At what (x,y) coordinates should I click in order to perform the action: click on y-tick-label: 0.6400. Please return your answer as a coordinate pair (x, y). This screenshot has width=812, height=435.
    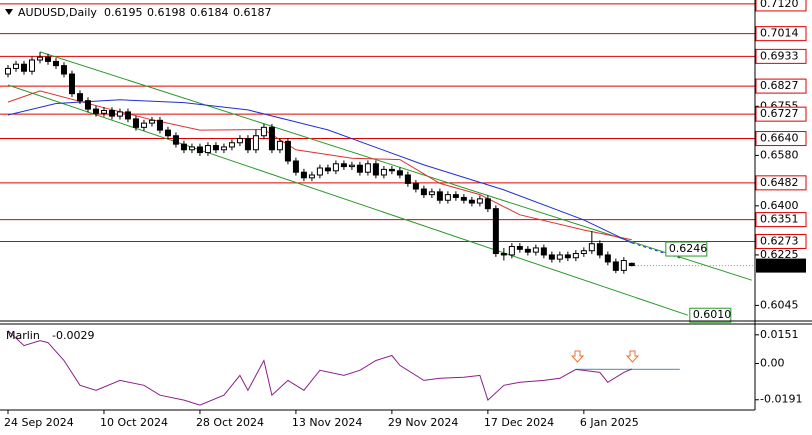
    Looking at the image, I should click on (779, 205).